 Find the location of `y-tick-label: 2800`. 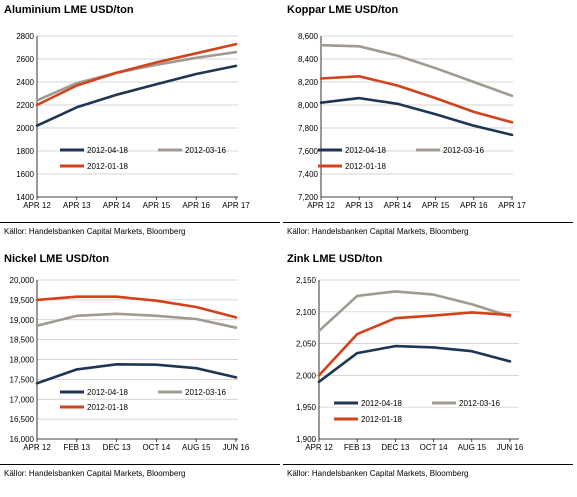

y-tick-label: 2800 is located at coordinates (25, 36).